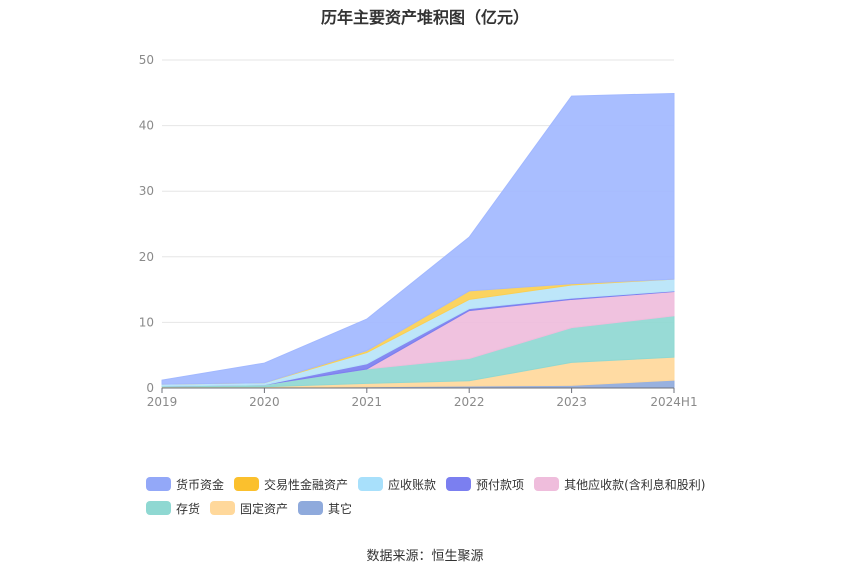 This screenshot has width=850, height=575. What do you see at coordinates (173, 508) in the screenshot?
I see `legend-item-inventory: 存货` at bounding box center [173, 508].